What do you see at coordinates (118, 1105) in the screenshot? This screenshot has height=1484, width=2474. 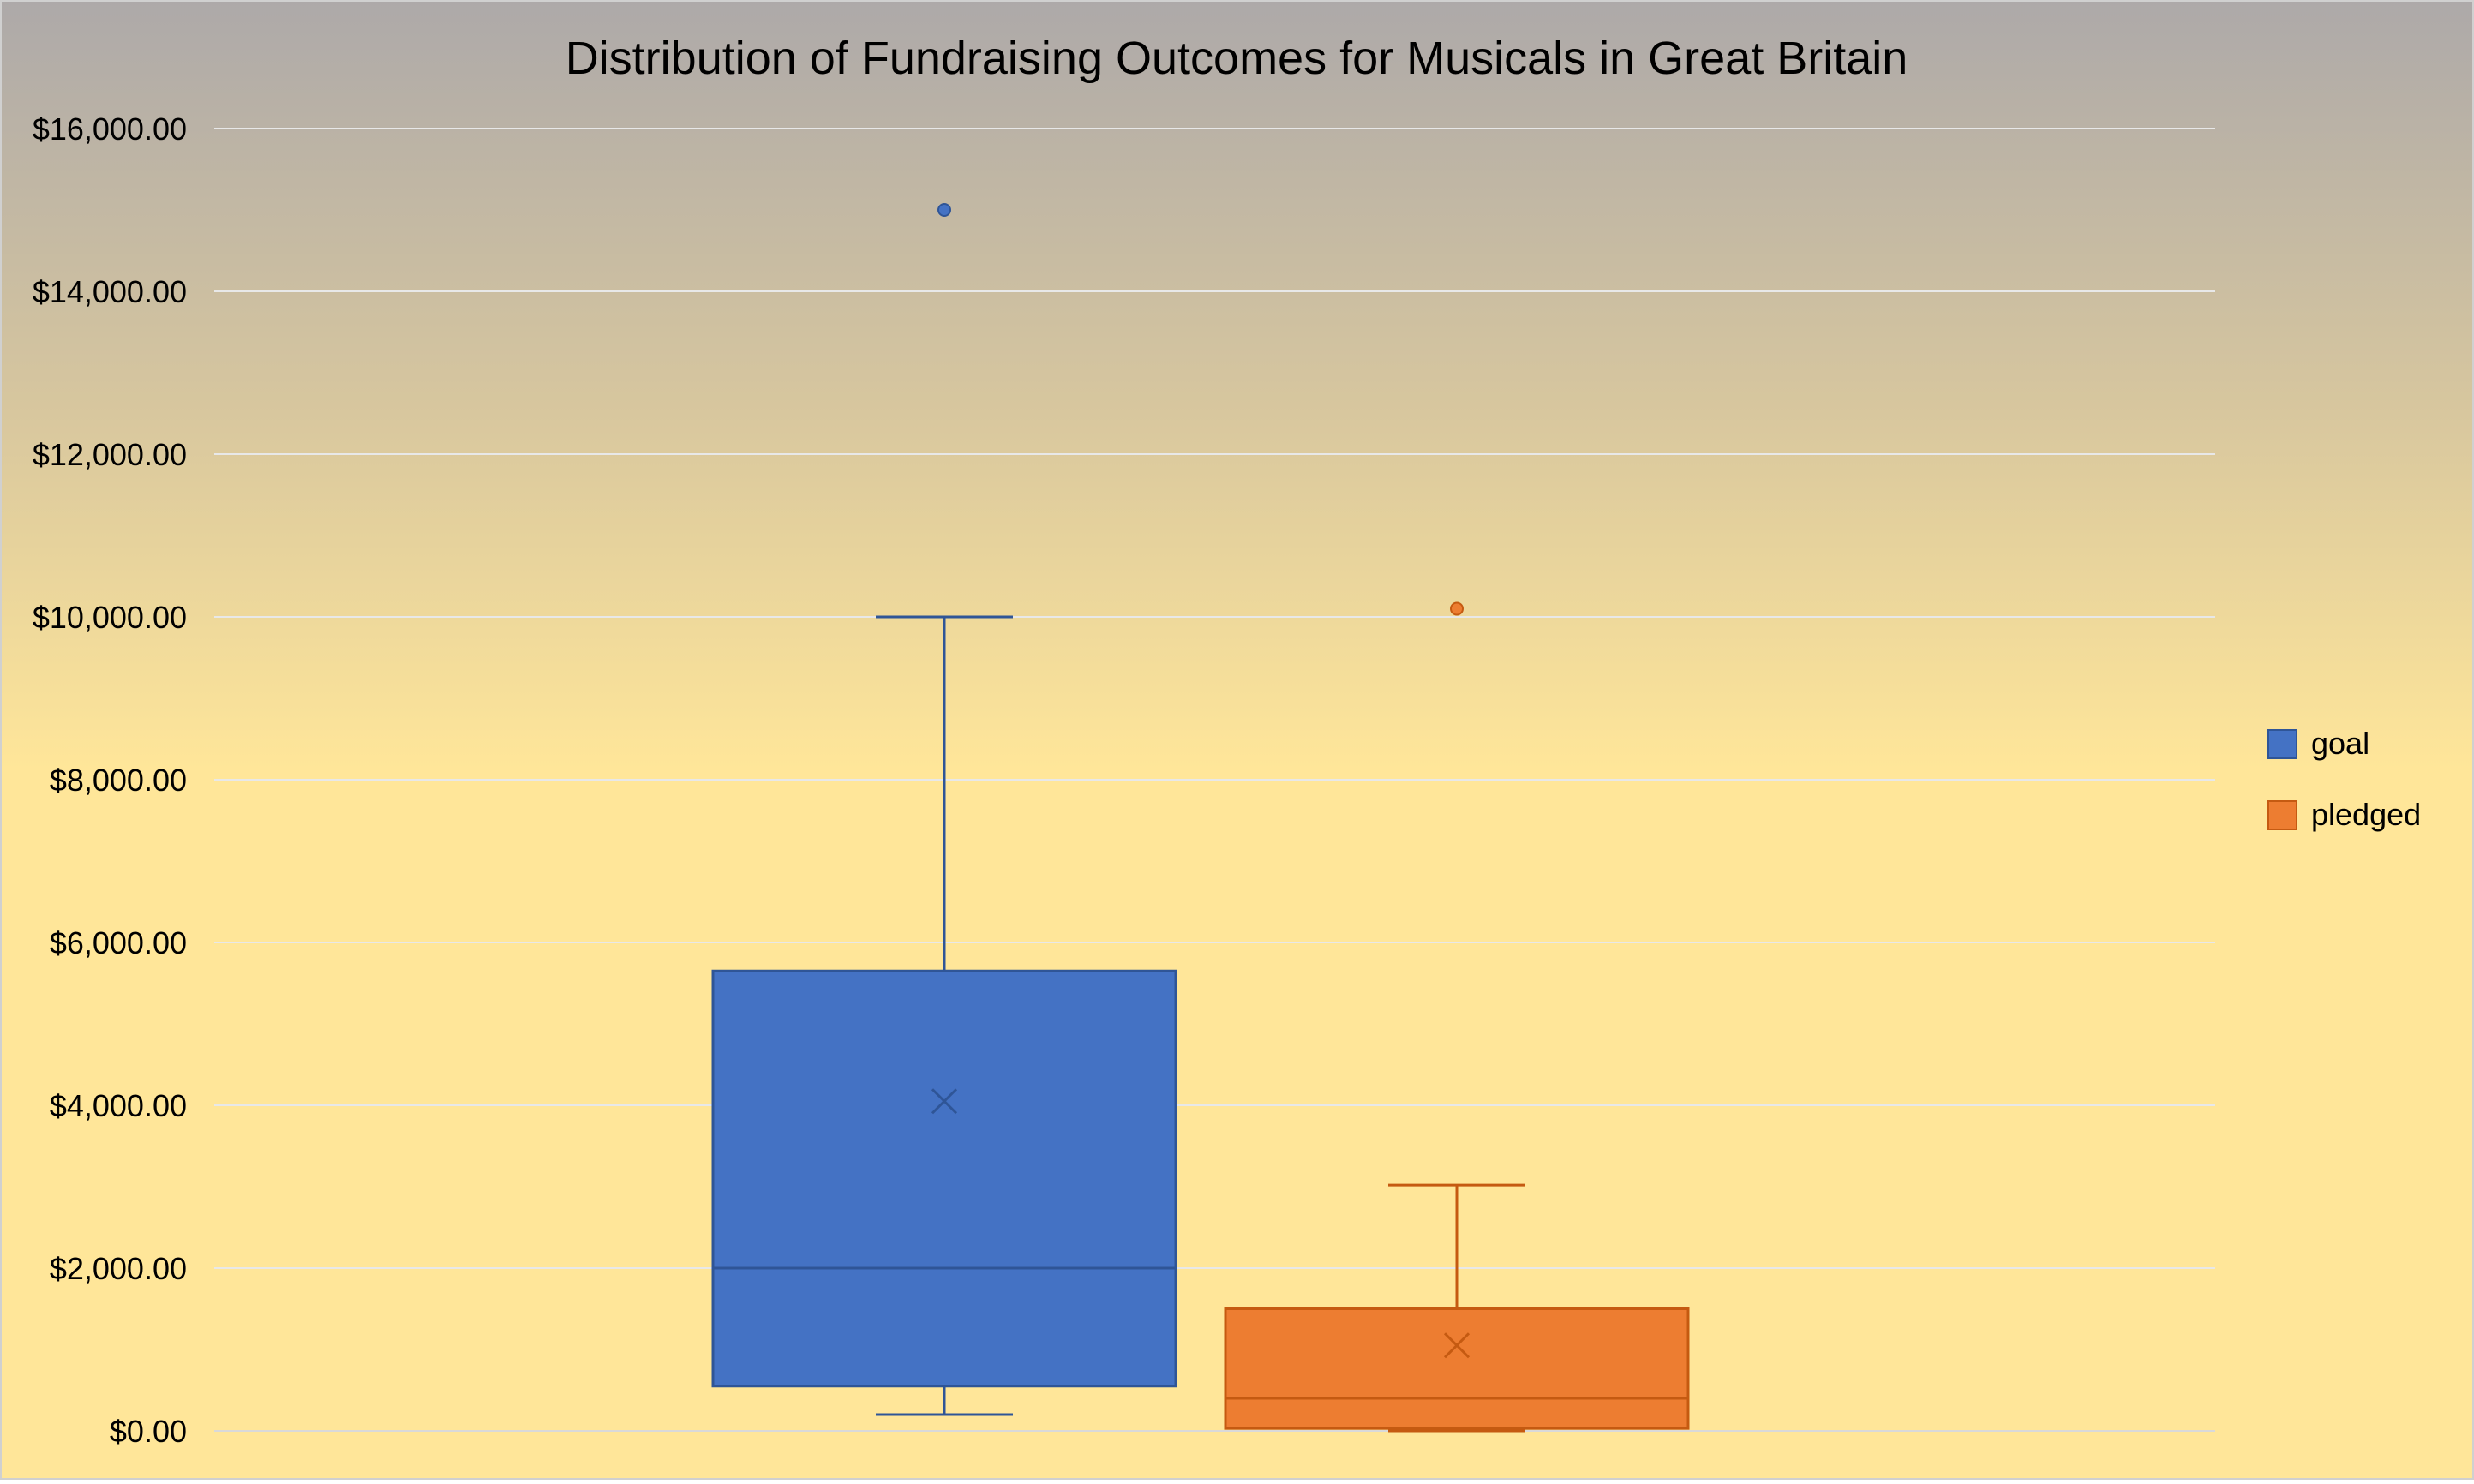 I see `y-tick-label: $4,000.00` at bounding box center [118, 1105].